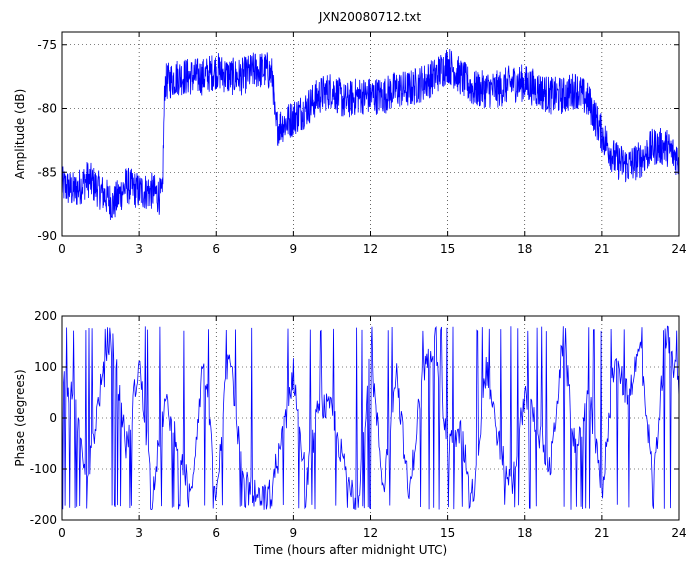 The image size is (693, 564). Describe the element at coordinates (43, 520) in the screenshot. I see `y-tick-label: -200` at that location.